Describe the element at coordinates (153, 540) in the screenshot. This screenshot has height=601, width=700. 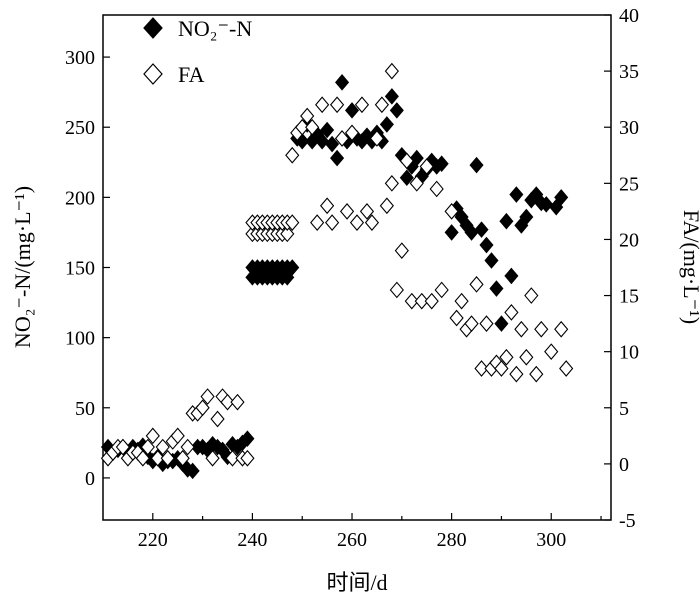
I see `x-tick-label: 220` at that location.